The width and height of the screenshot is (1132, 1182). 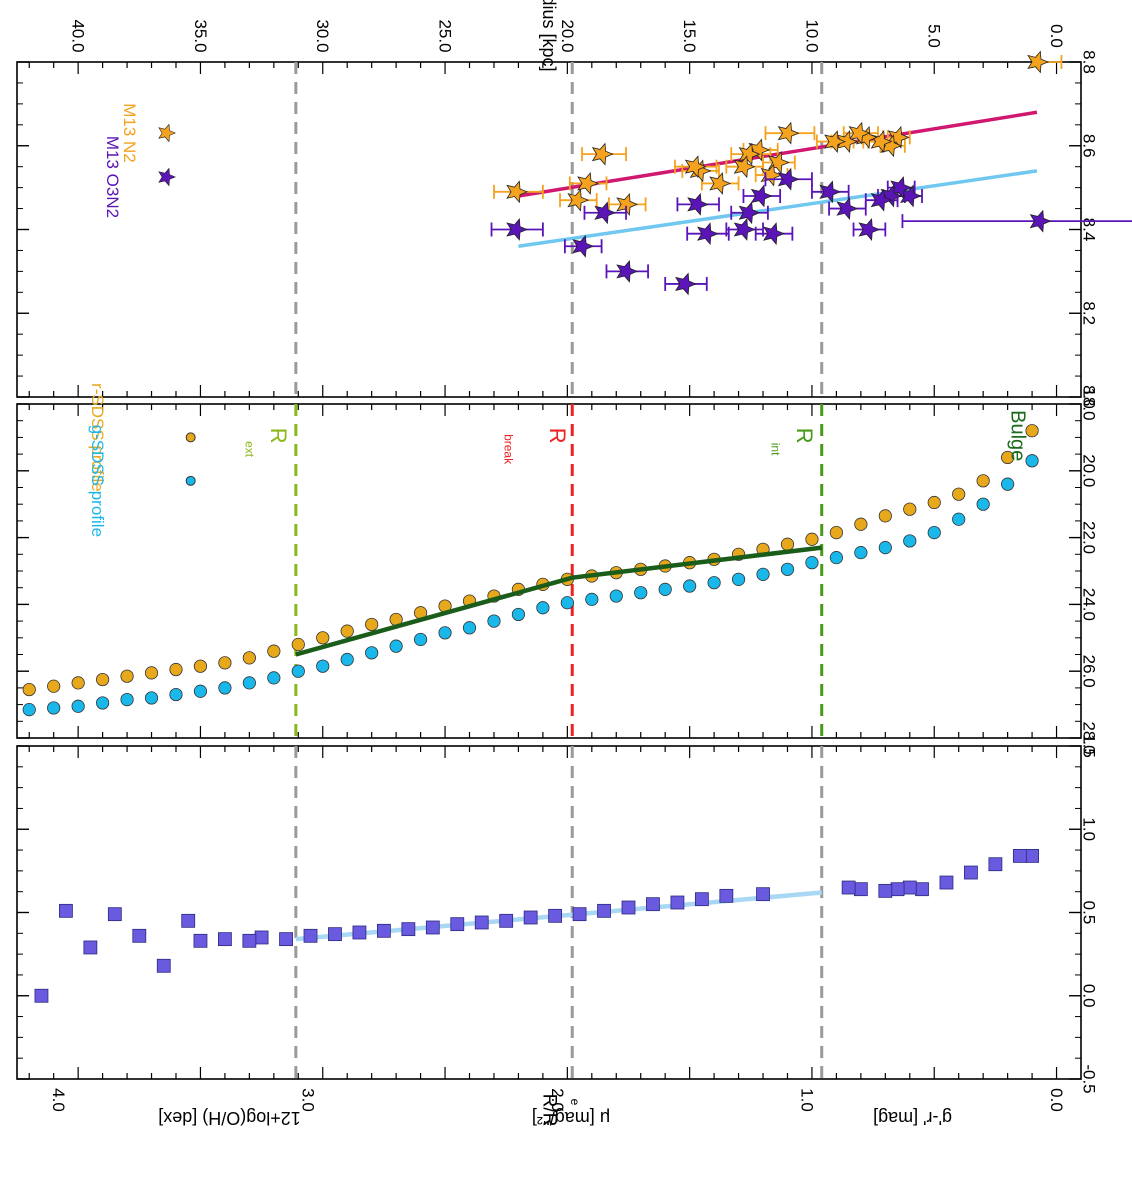 I want to click on y-tick-label: 22.0, so click(x=1089, y=537).